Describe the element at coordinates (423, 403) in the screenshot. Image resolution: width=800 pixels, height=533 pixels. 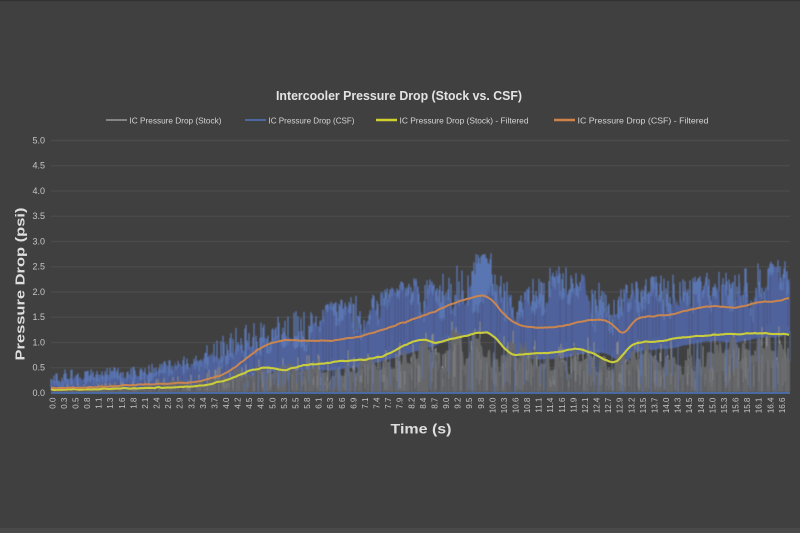
I see `svg-text: 8.4` at that location.